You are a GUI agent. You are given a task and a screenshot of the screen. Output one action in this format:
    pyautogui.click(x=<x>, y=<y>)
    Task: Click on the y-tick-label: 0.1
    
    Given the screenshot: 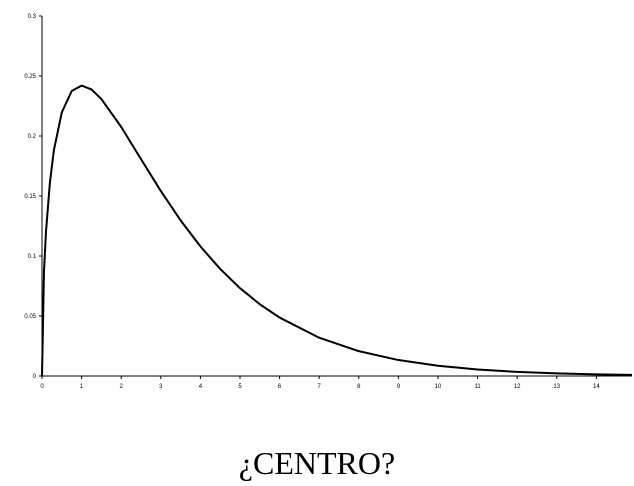 What is the action you would take?
    pyautogui.click(x=32, y=257)
    